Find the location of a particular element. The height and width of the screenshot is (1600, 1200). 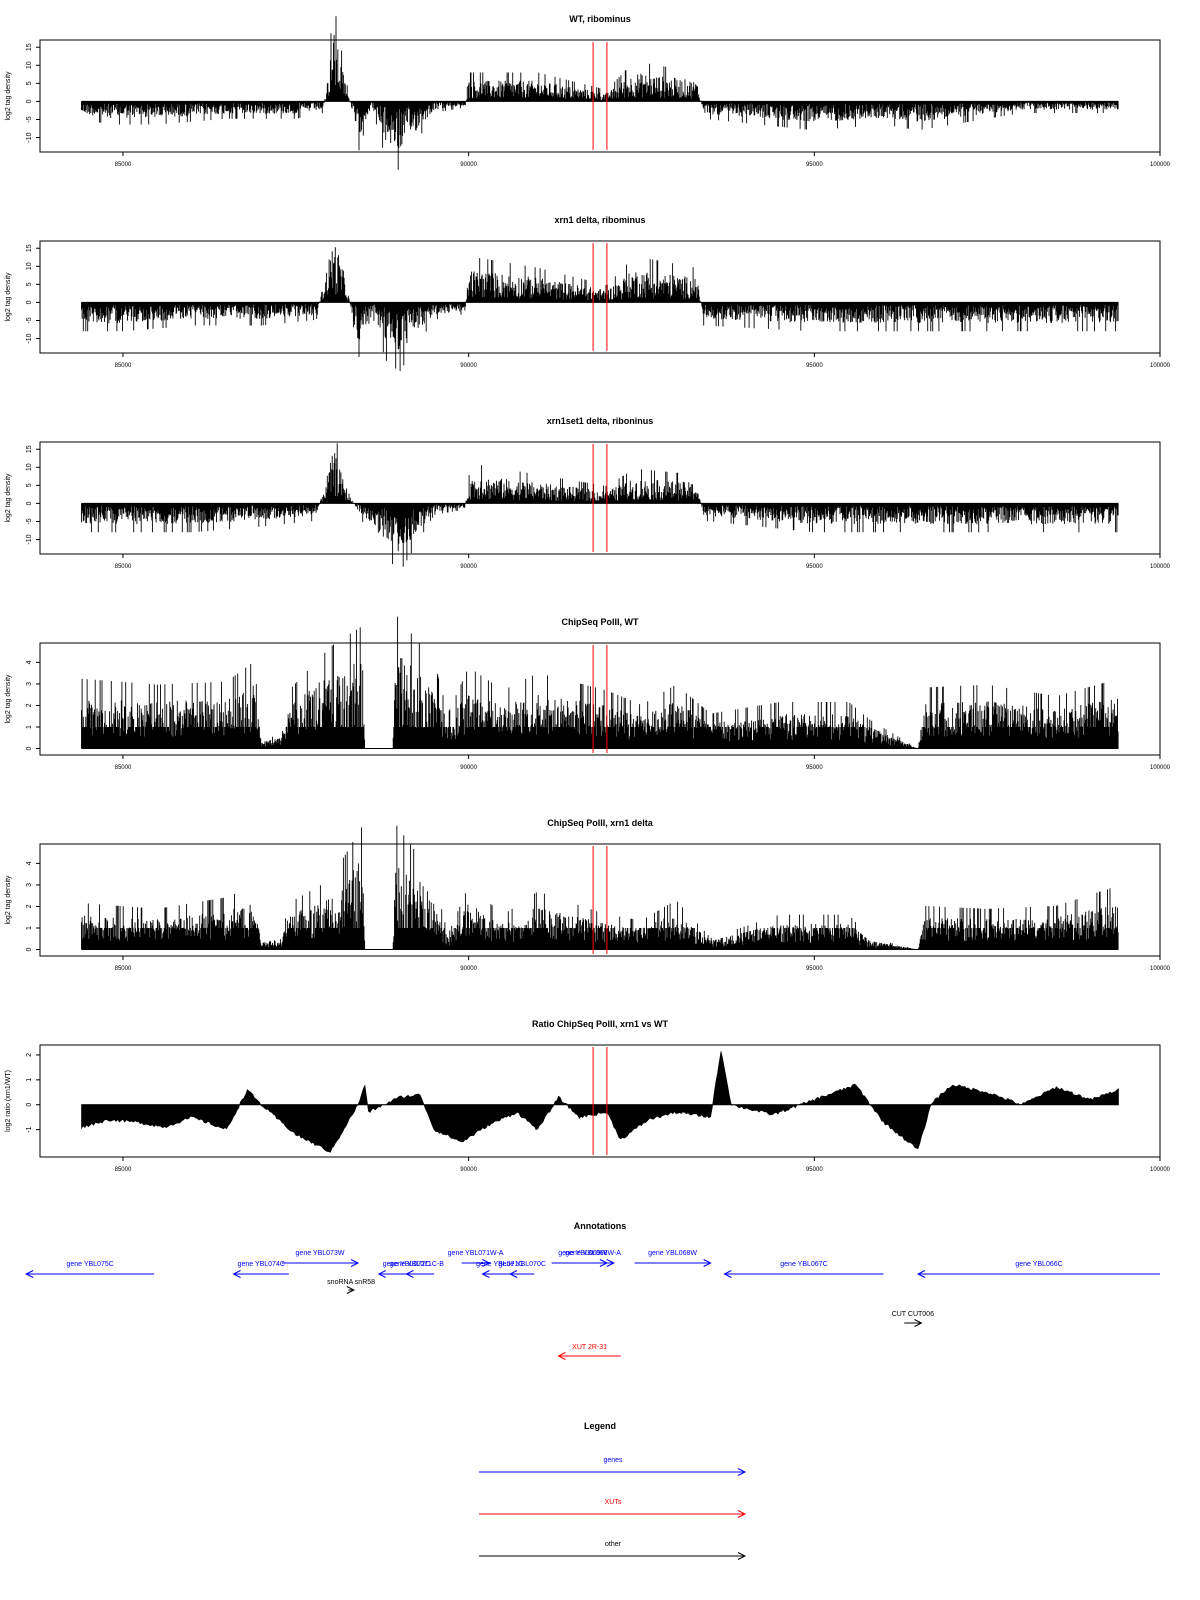

feature-other: snoRNA snR58 is located at coordinates (351, 1286).